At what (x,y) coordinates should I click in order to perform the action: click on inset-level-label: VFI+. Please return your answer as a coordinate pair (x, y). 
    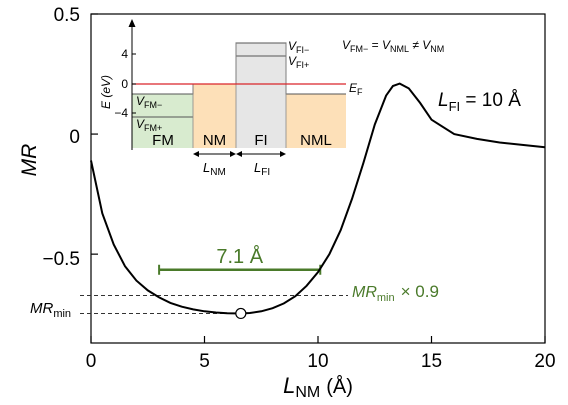
    Looking at the image, I should click on (298, 62).